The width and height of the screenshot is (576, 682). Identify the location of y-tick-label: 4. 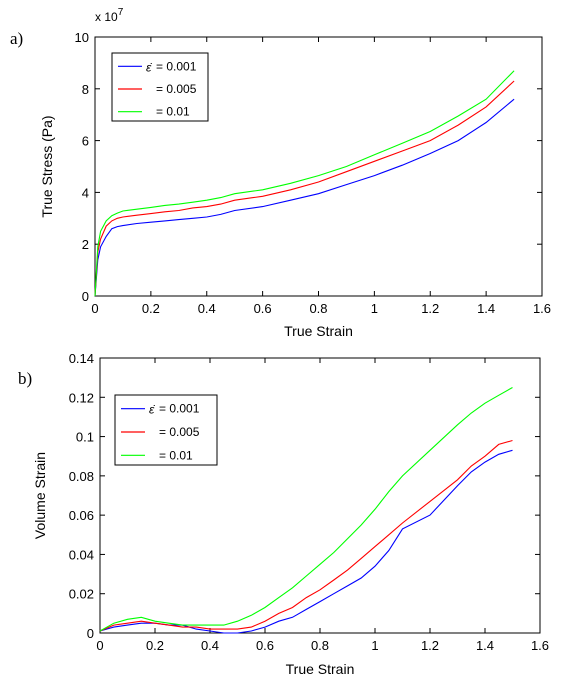
(85, 192).